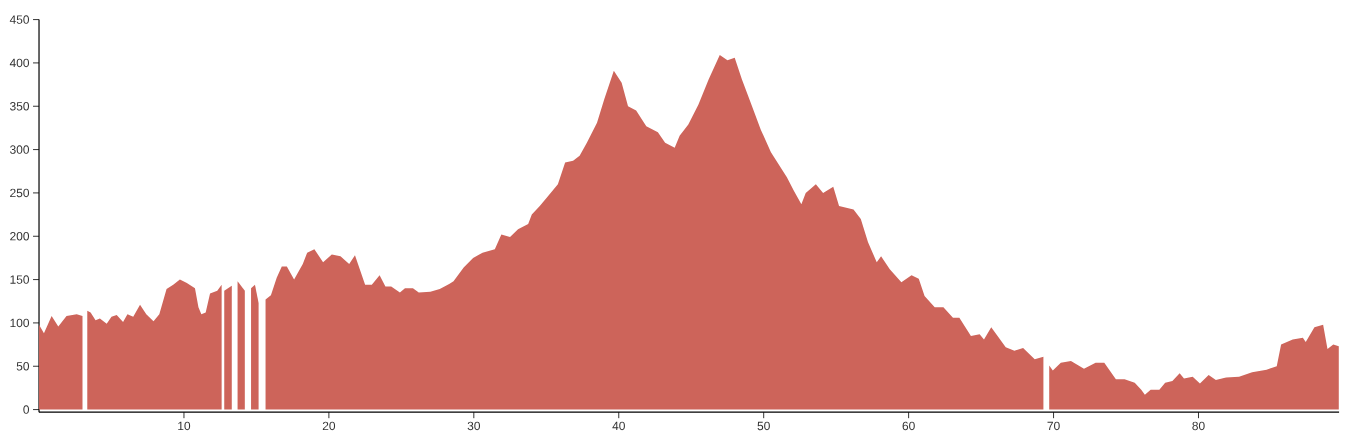  What do you see at coordinates (908, 426) in the screenshot?
I see `x-tick-label: 60` at bounding box center [908, 426].